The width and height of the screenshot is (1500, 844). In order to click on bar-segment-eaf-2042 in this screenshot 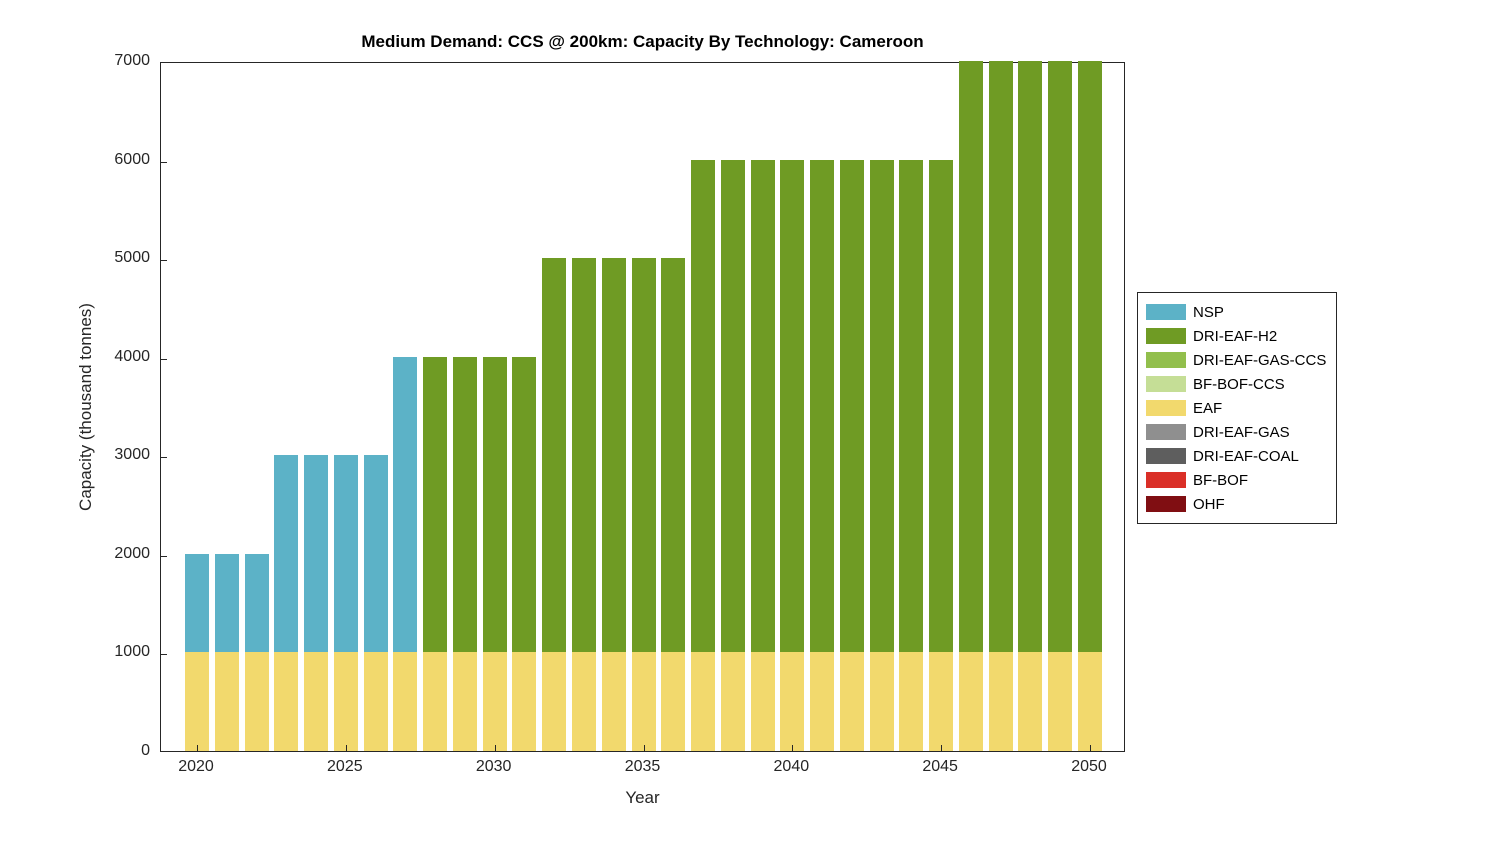, I will do `click(851, 701)`.